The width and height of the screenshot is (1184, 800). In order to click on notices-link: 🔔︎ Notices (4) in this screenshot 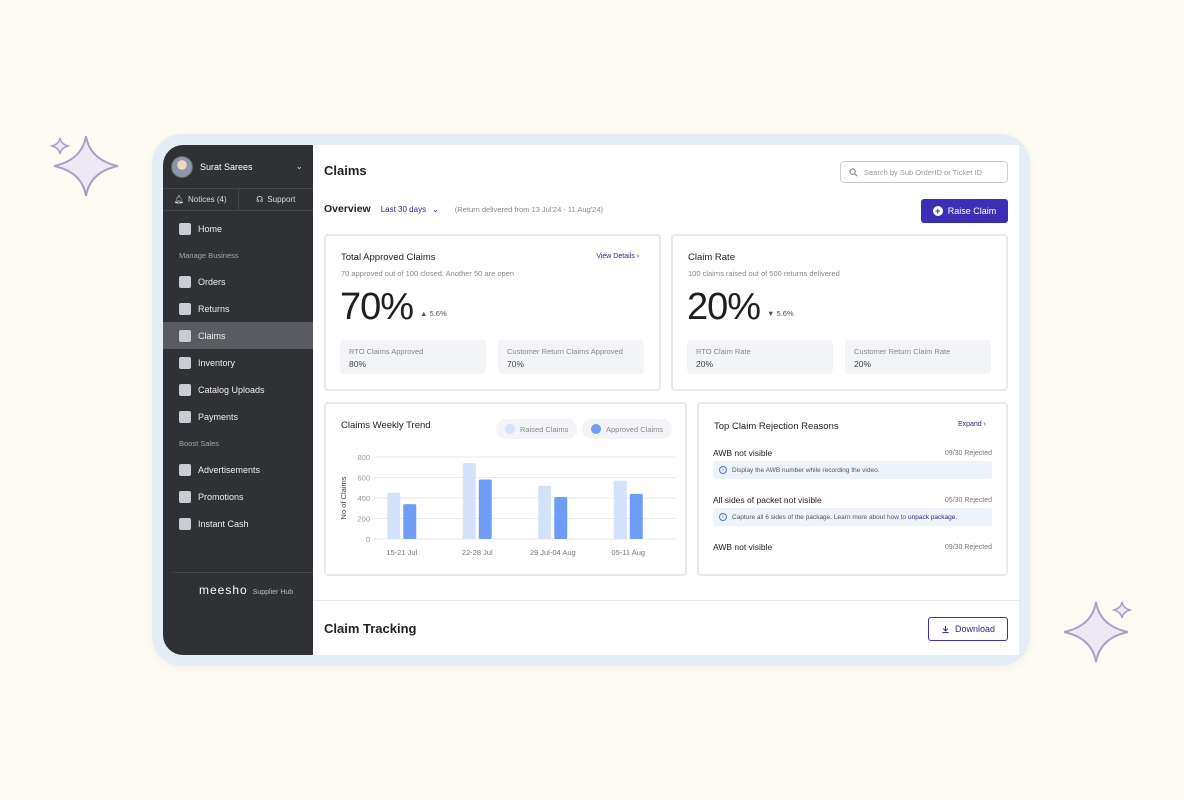, I will do `click(201, 199)`.